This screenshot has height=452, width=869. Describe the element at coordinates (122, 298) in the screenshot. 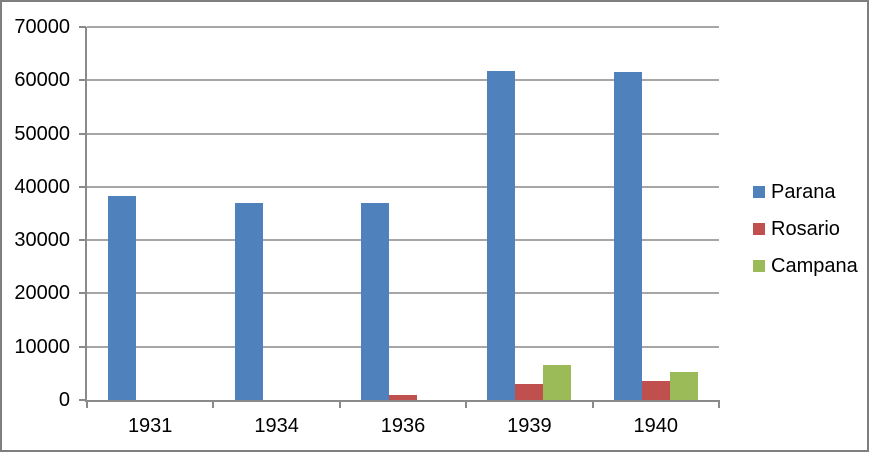

I see `bar-parana-1931` at that location.